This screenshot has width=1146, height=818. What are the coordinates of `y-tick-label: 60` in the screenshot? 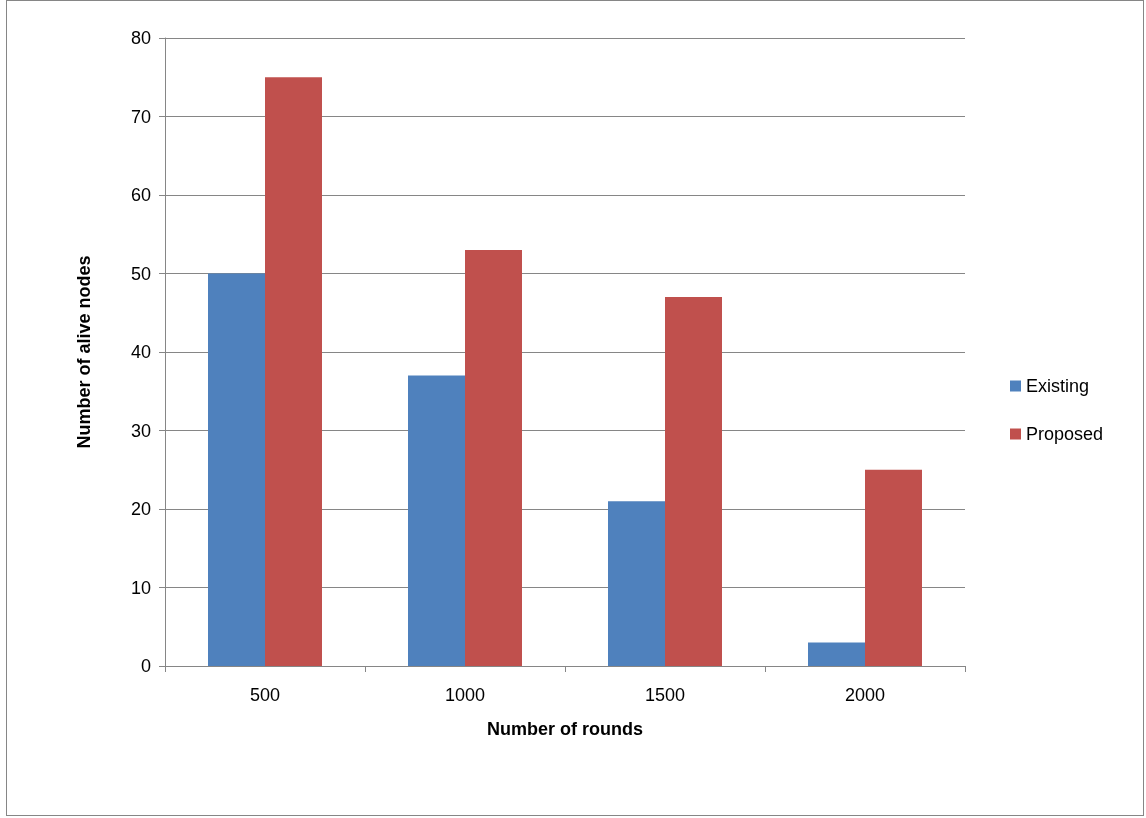 It's located at (140, 195).